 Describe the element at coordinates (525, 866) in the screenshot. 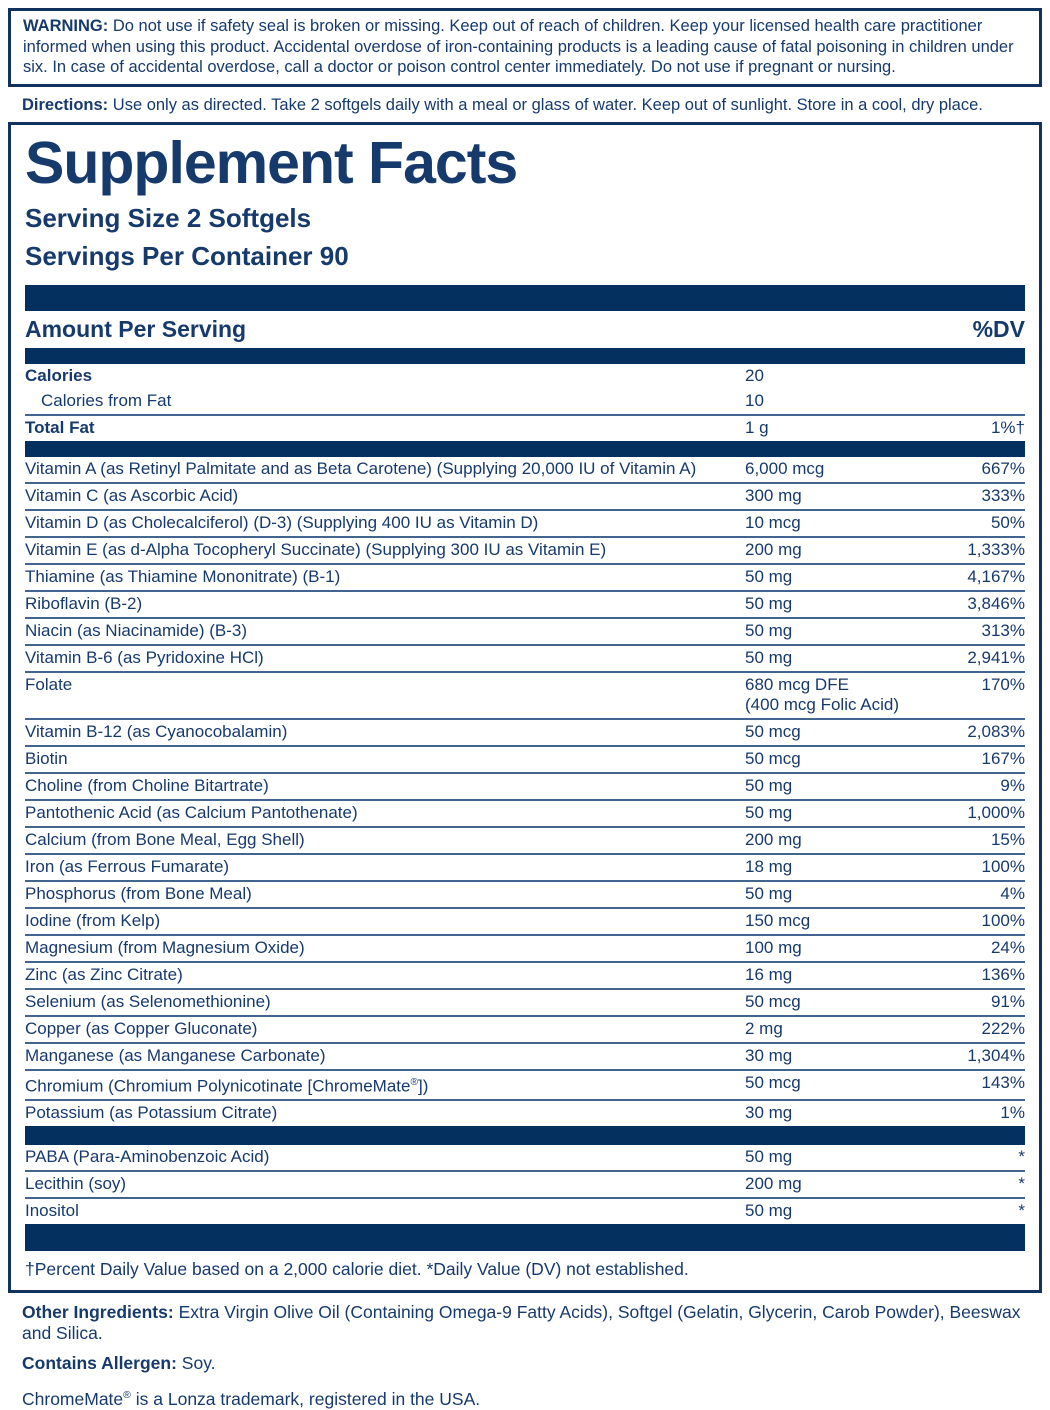

I see `table-row: Iron (as Ferrous Fumarate) 18 mg 100%` at that location.